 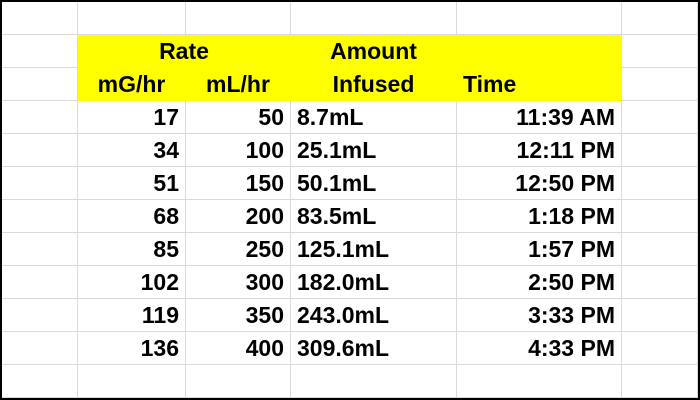 What do you see at coordinates (238, 183) in the screenshot?
I see `data-cell: 150` at bounding box center [238, 183].